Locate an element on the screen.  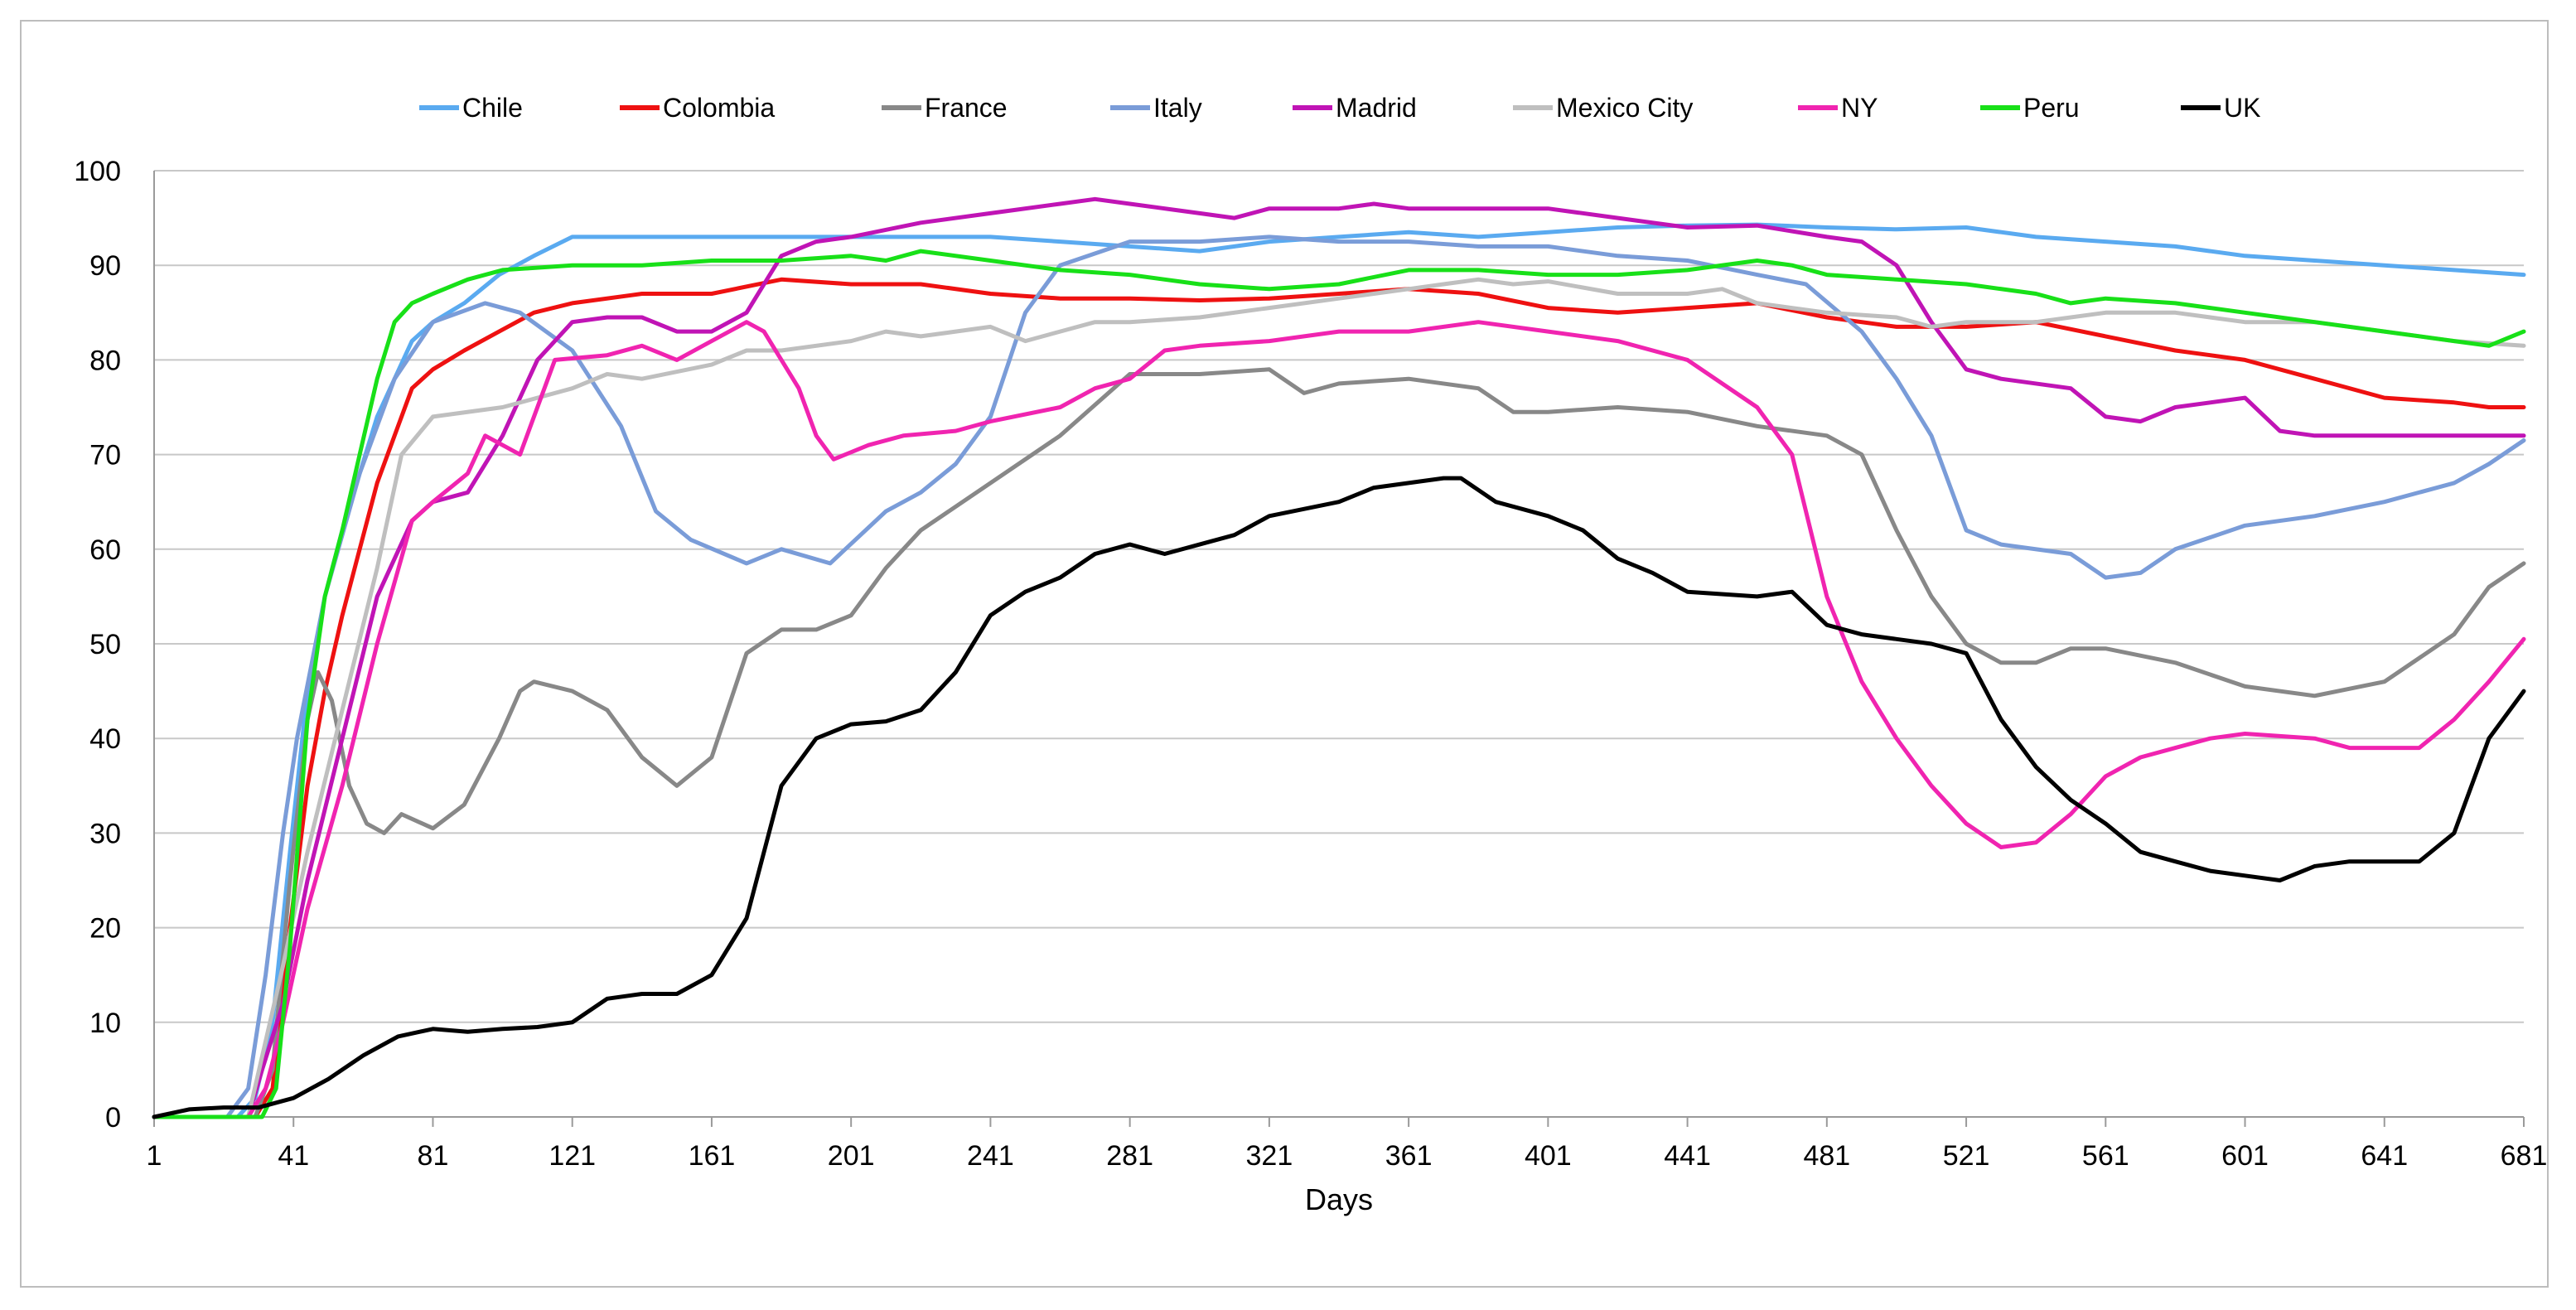
legend-item: Colombia is located at coordinates (697, 108).